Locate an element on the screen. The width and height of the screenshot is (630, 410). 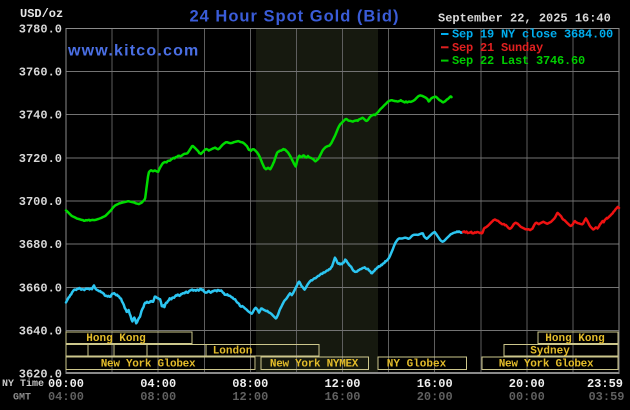
svg-text: 3740.0 is located at coordinates (40, 116).